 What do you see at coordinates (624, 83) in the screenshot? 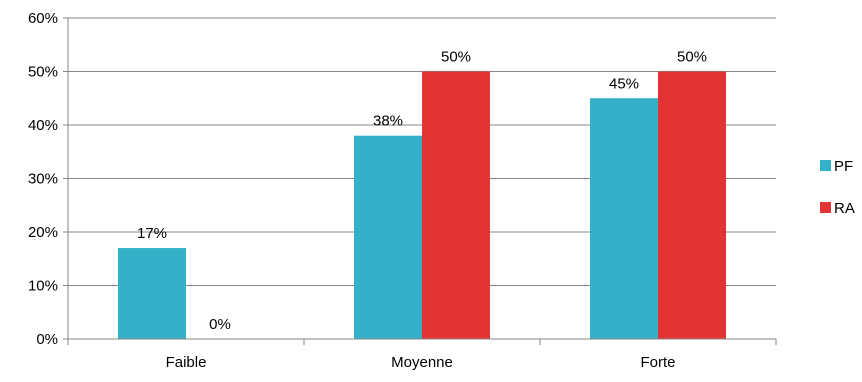
I see `data-label: 45%` at bounding box center [624, 83].